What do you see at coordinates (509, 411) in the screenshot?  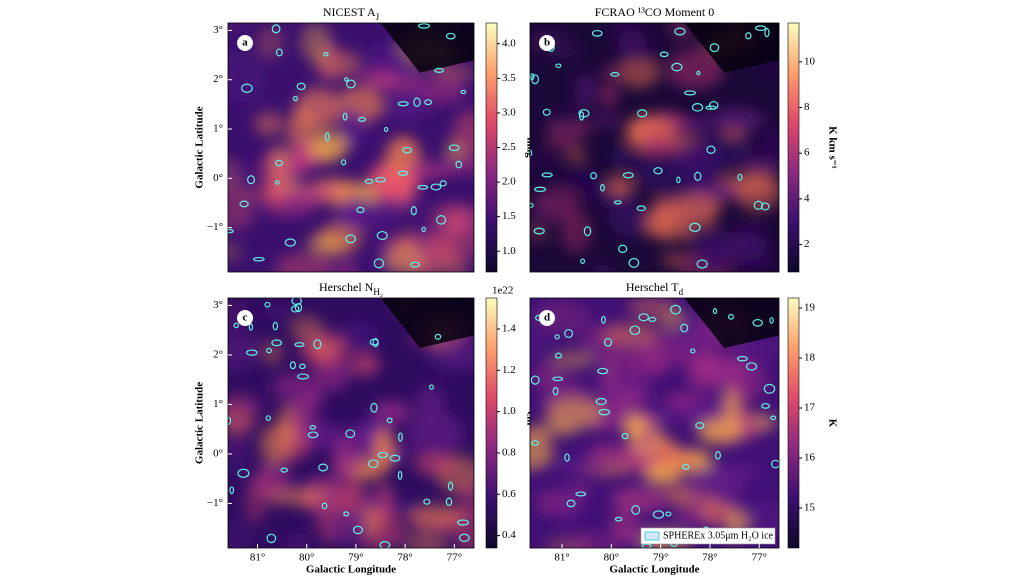 I see `colorbar-tick-label: 1.0` at bounding box center [509, 411].